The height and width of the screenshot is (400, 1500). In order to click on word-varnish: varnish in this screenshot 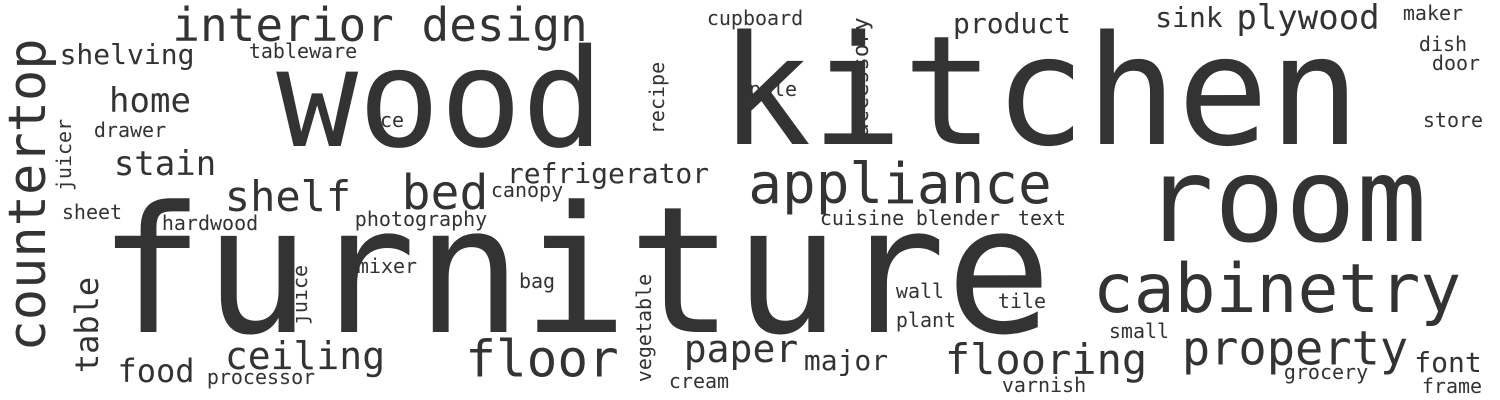, I will do `click(1044, 385)`.